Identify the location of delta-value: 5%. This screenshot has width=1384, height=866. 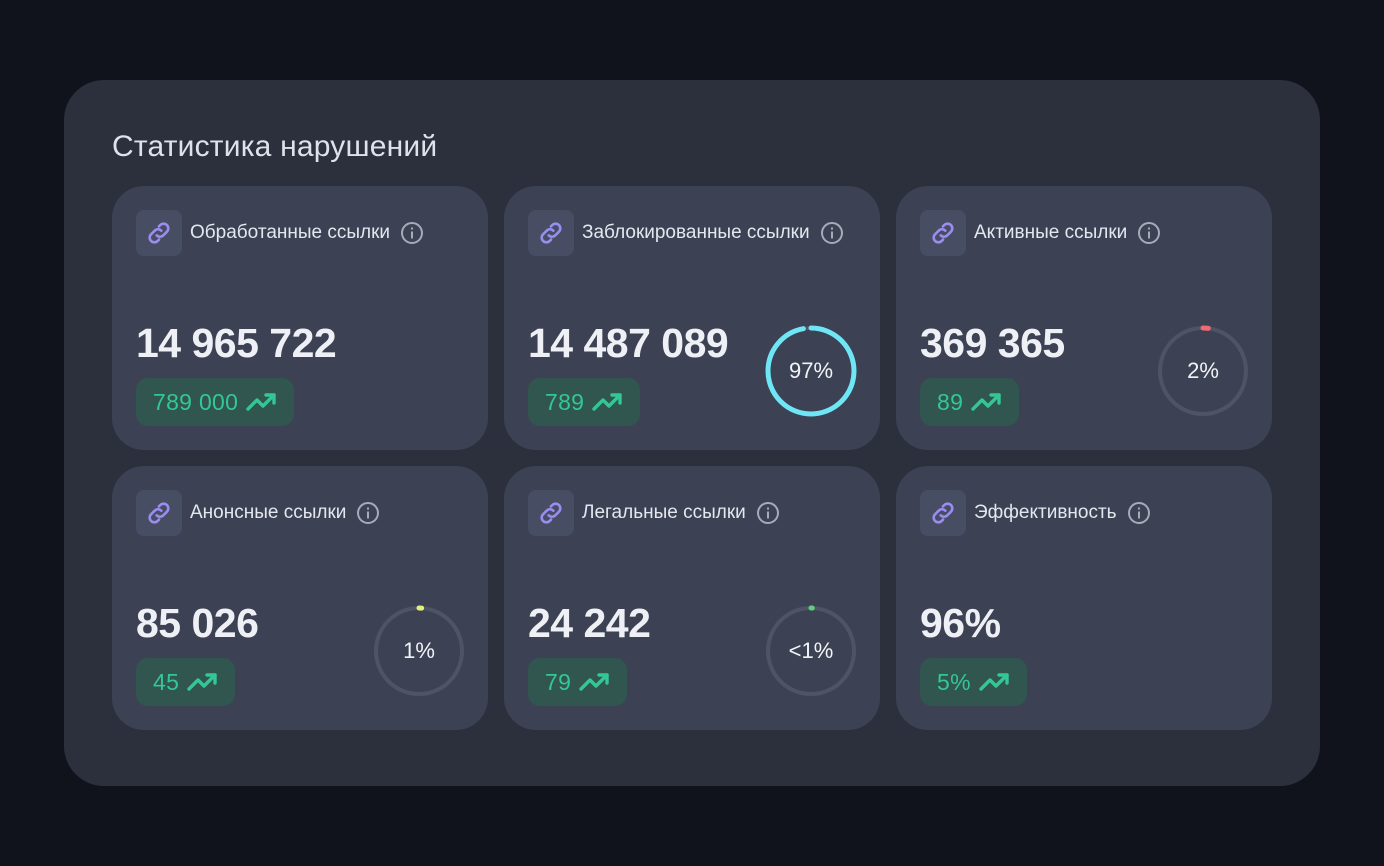
(954, 681).